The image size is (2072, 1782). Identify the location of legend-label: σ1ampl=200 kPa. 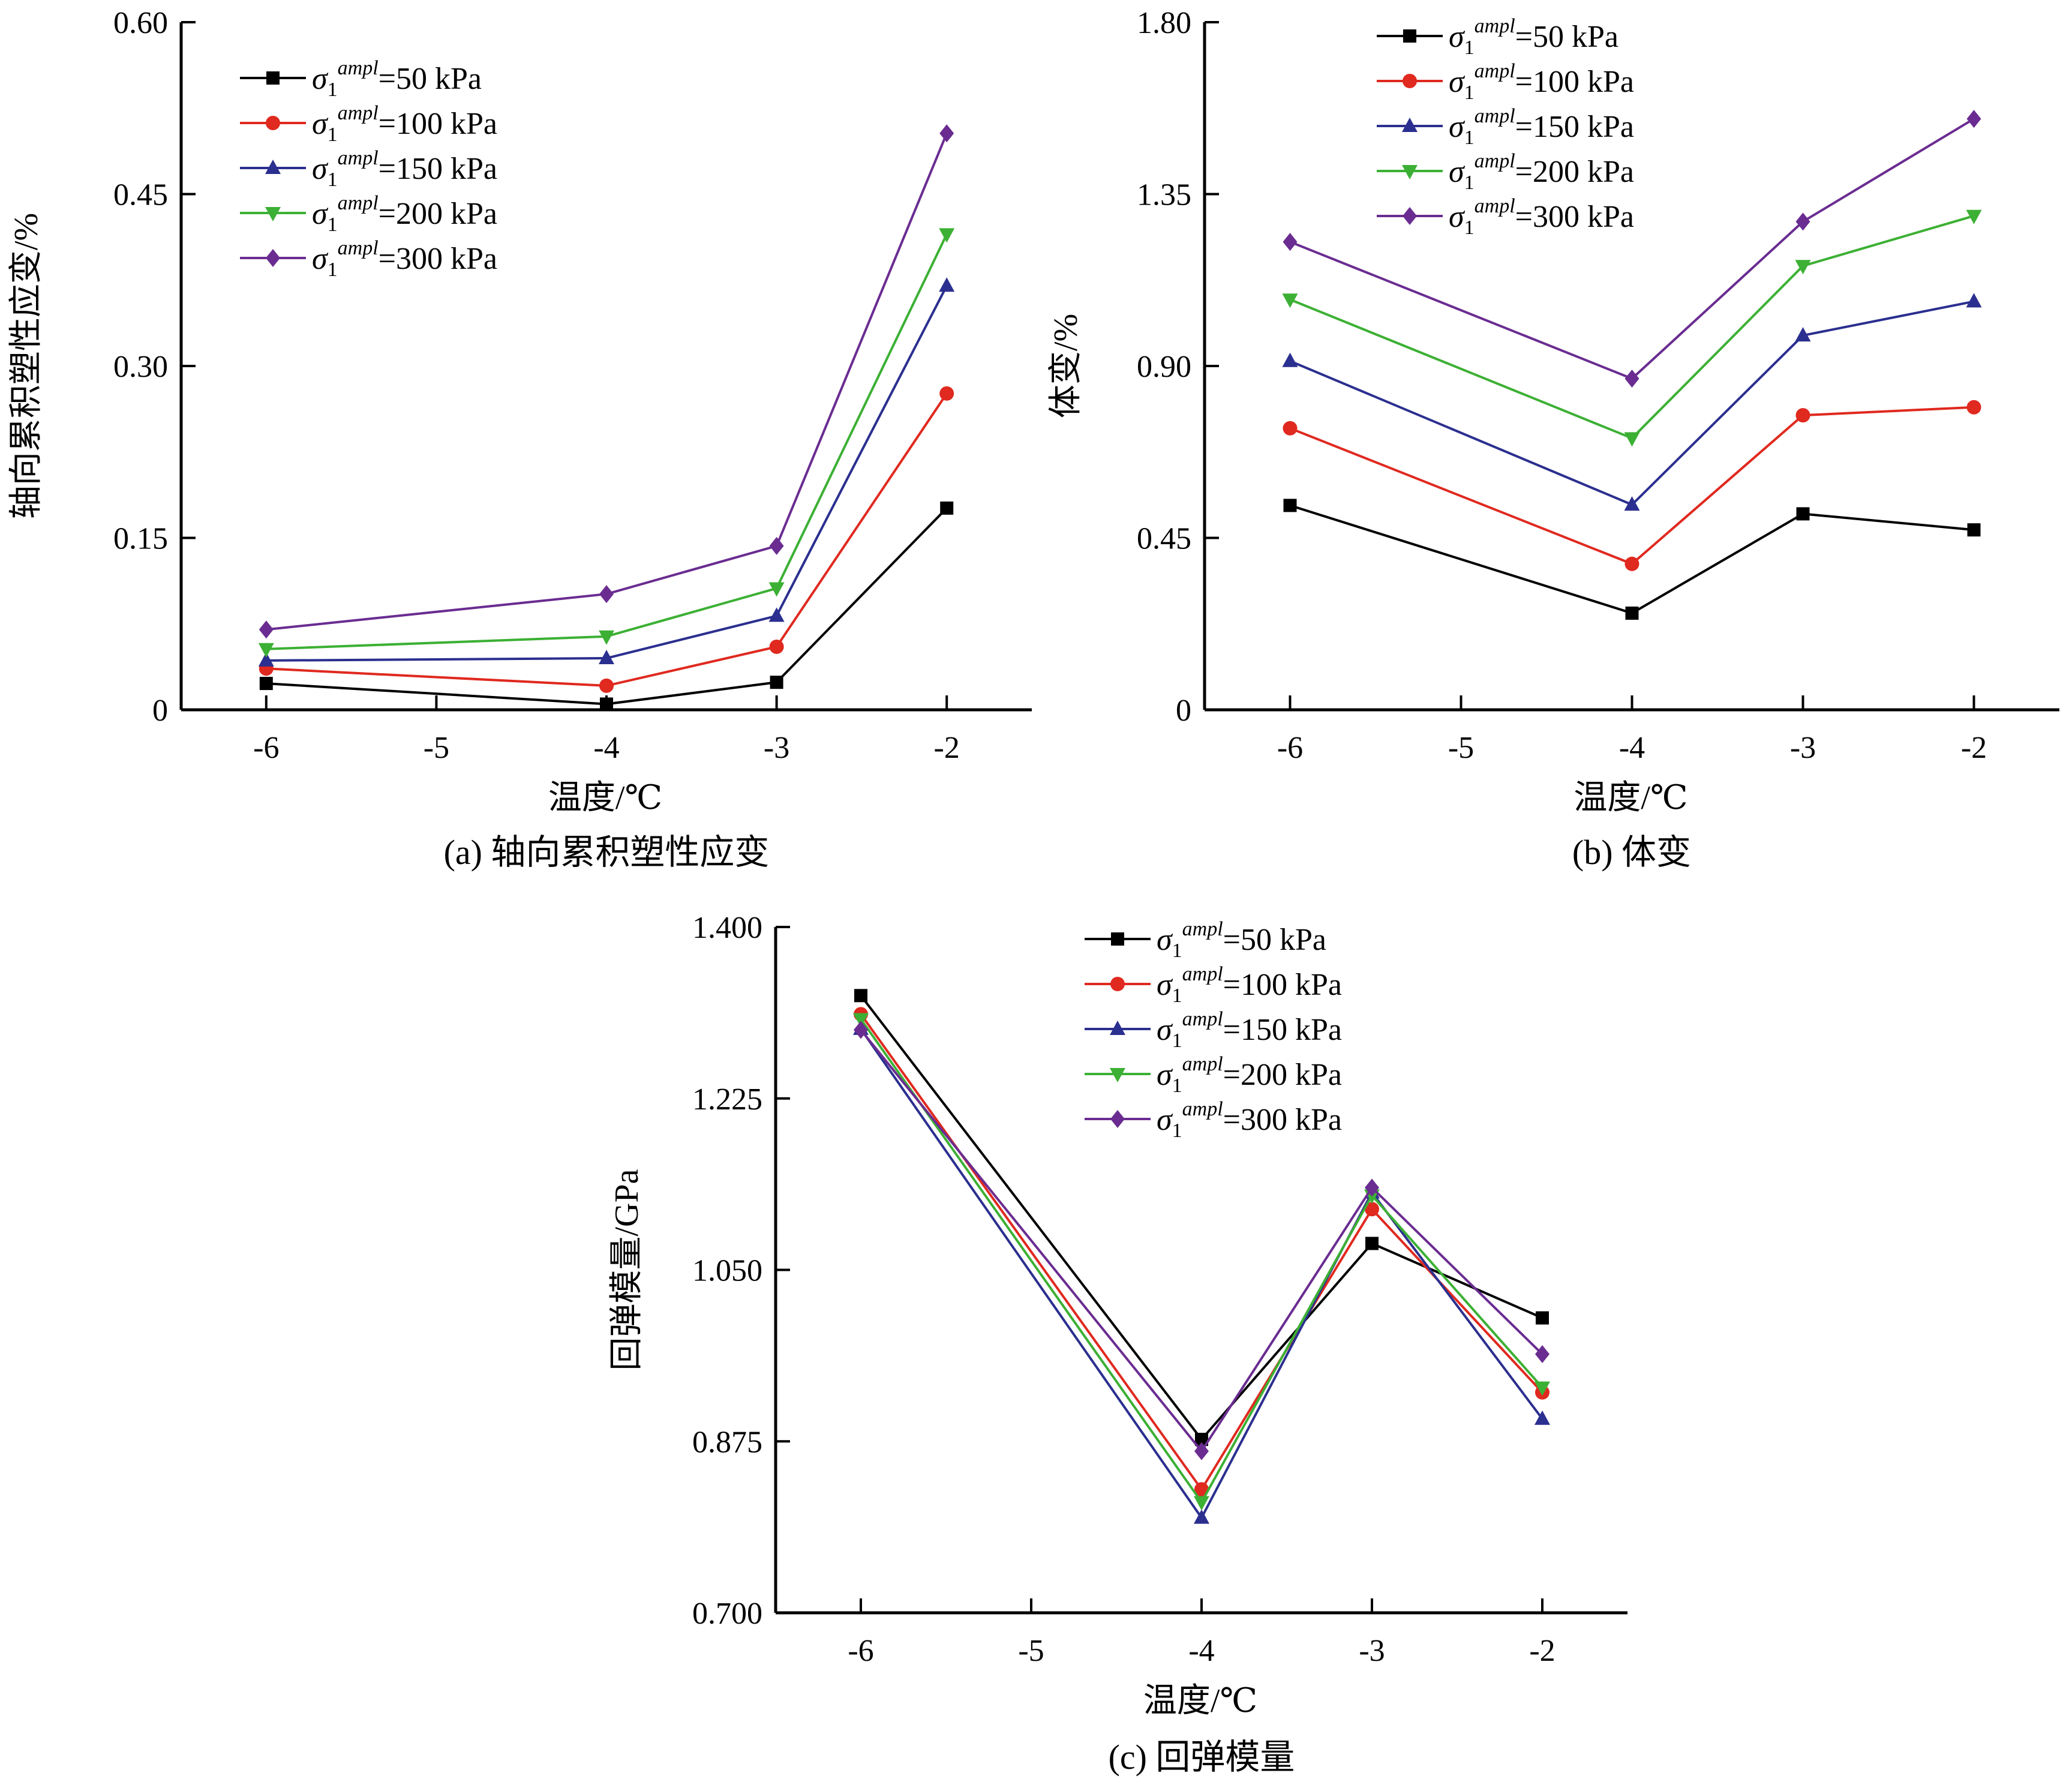
(405, 214).